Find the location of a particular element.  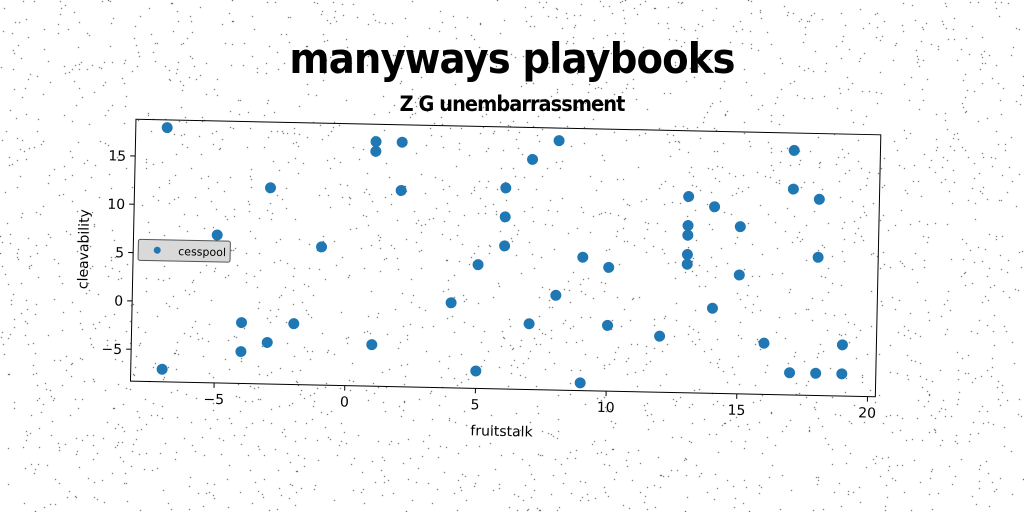

x-axis-ticks: −5 0 5 10 15 20 is located at coordinates (539, 402).